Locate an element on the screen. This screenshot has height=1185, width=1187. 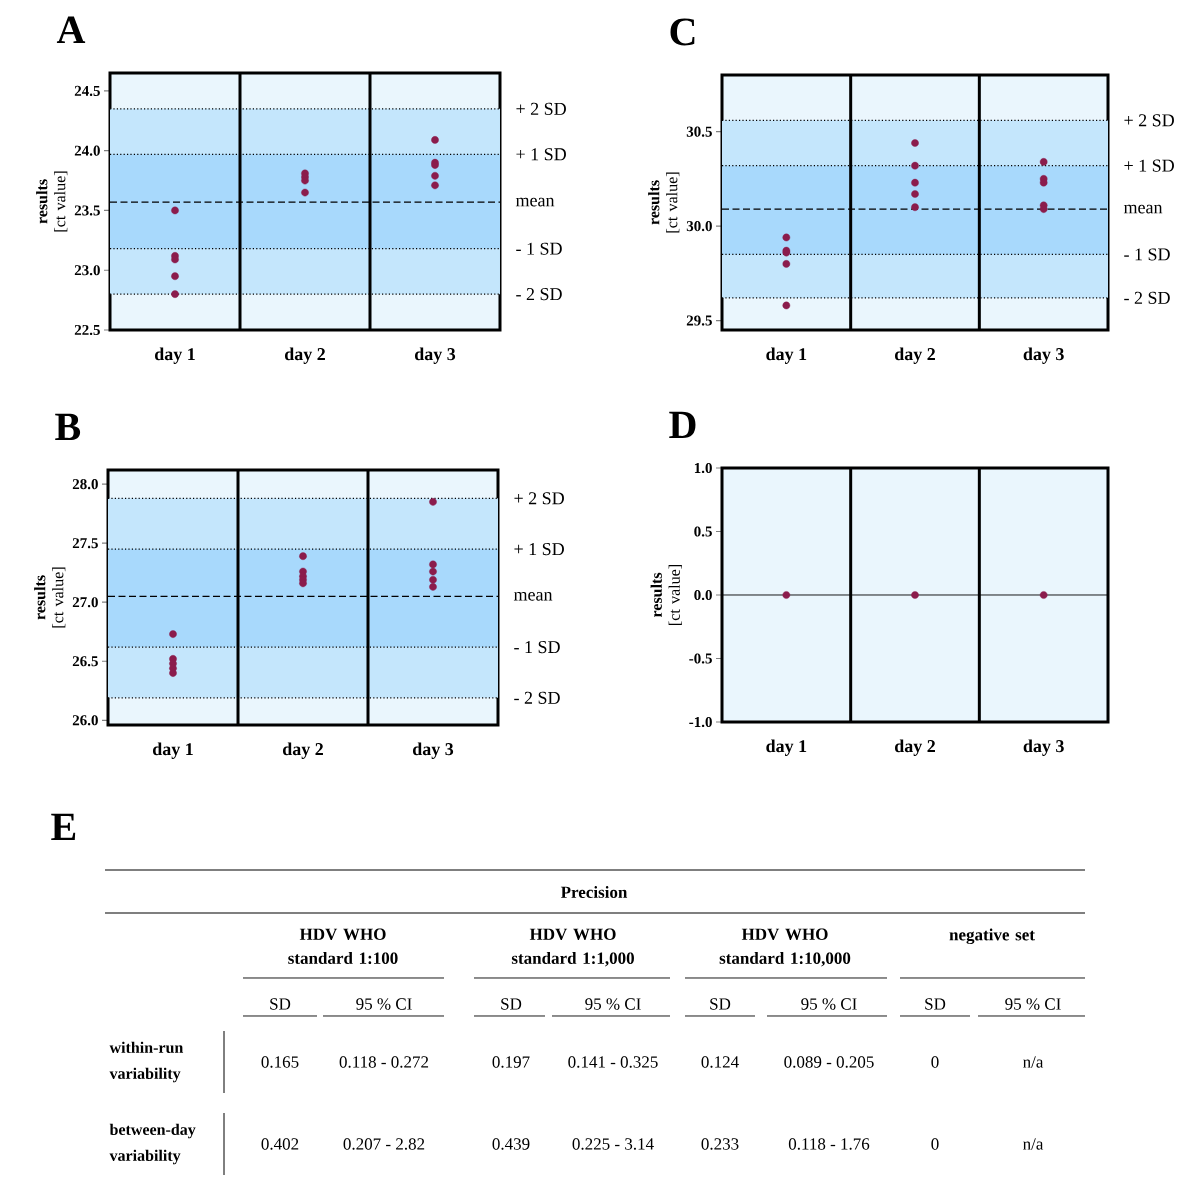
y-tick-label: 24.0 is located at coordinates (87, 150).